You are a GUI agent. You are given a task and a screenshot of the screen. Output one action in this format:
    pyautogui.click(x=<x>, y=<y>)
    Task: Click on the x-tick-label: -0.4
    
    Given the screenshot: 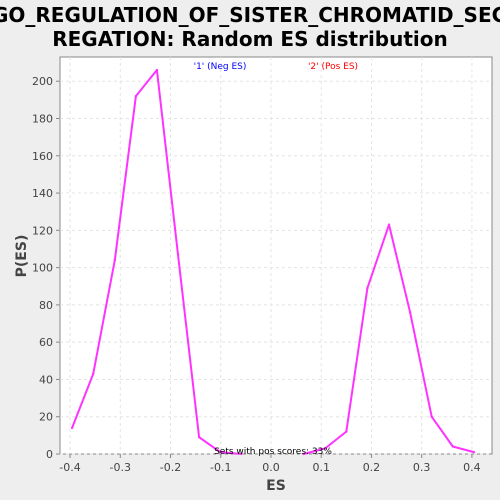 What is the action you would take?
    pyautogui.click(x=69, y=467)
    